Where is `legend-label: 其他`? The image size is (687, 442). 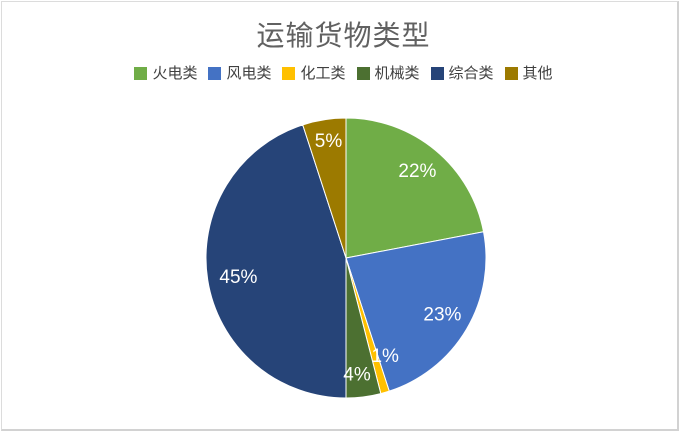
legend-label: 其他 is located at coordinates (537, 73).